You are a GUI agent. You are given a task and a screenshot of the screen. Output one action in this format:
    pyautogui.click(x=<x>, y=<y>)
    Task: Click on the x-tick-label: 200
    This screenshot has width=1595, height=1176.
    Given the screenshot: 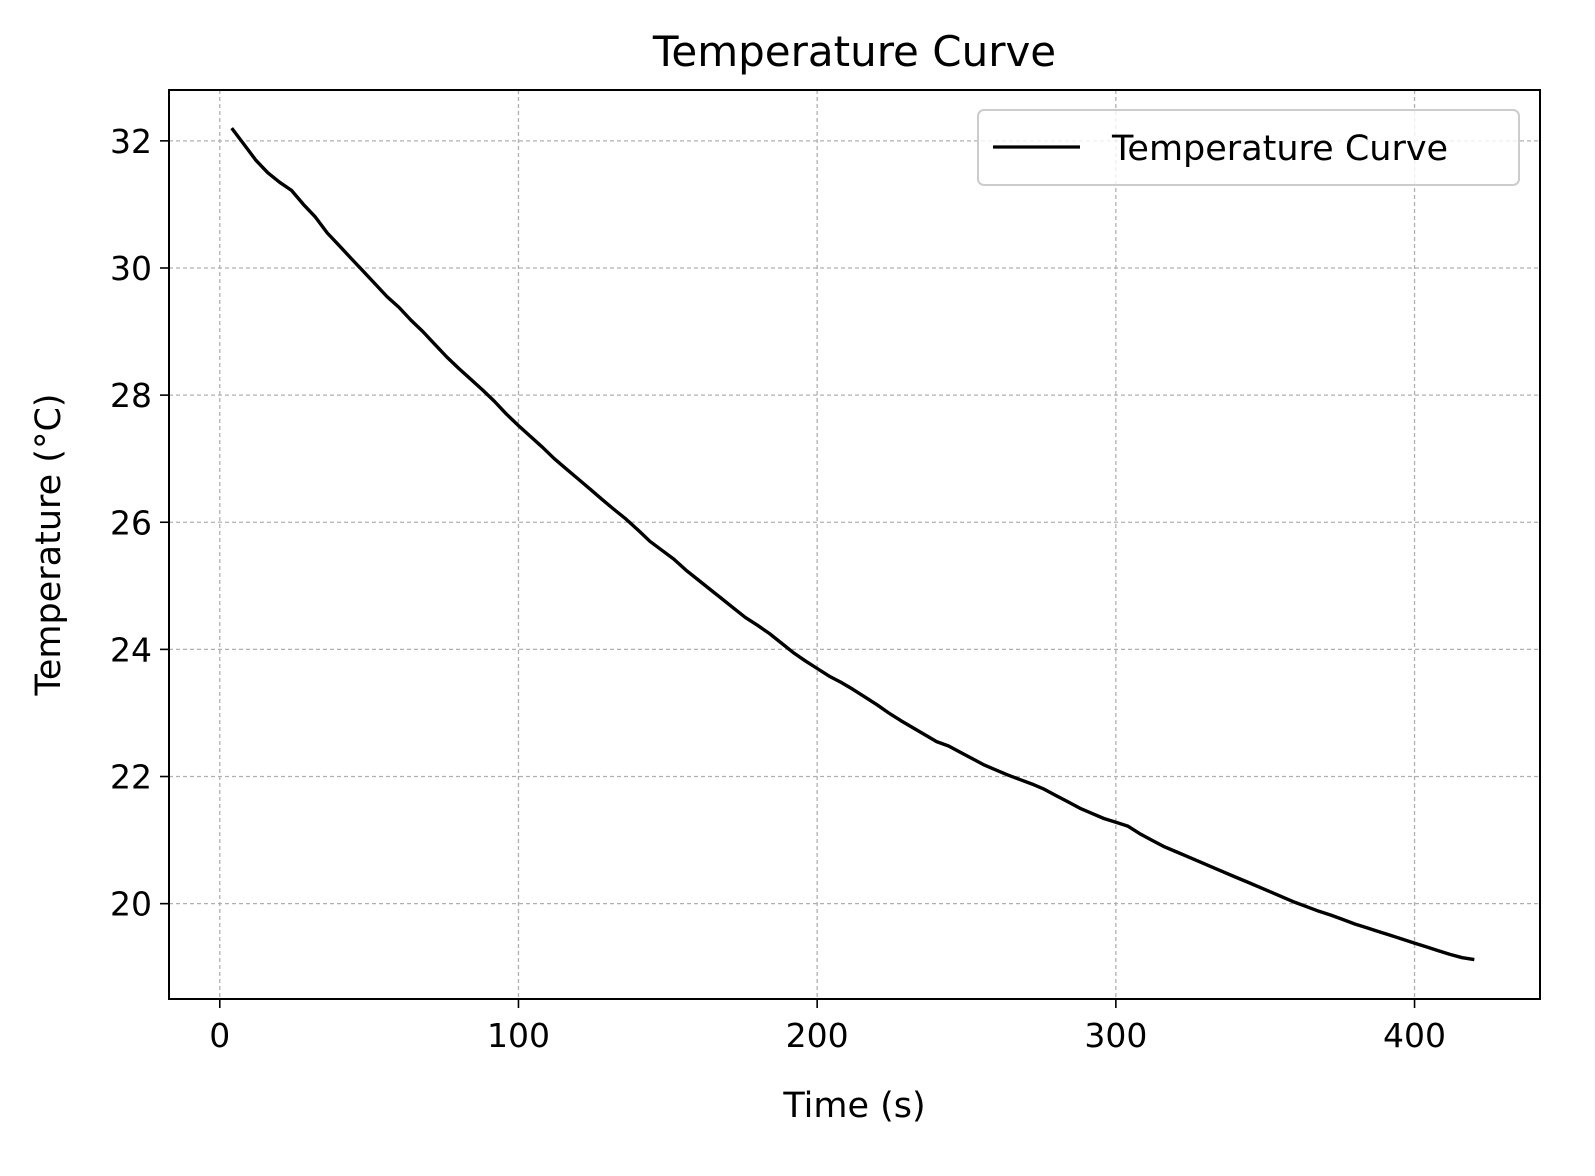 What is the action you would take?
    pyautogui.click(x=817, y=1035)
    